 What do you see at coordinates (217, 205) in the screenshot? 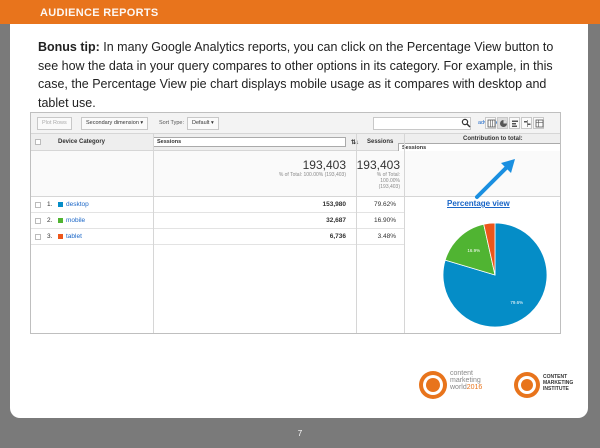
I see `table-row: 1. desktop 153,980 79.62%` at bounding box center [217, 205].